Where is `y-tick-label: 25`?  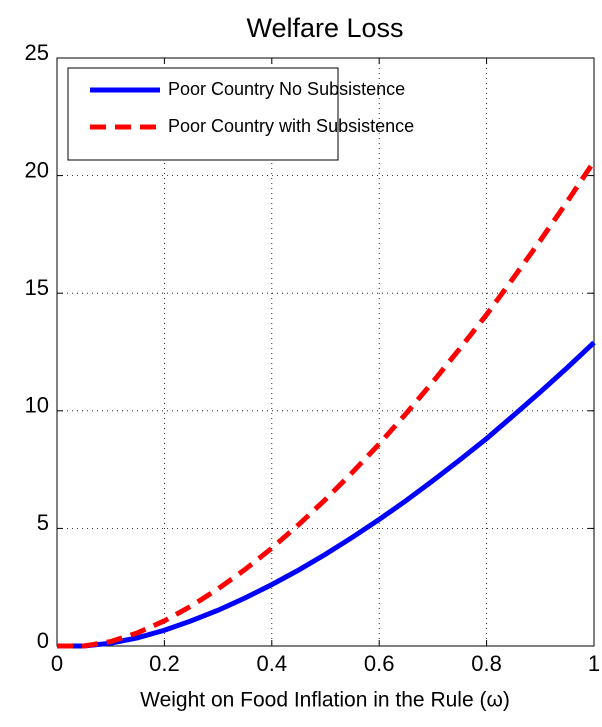 y-tick-label: 25 is located at coordinates (37, 52).